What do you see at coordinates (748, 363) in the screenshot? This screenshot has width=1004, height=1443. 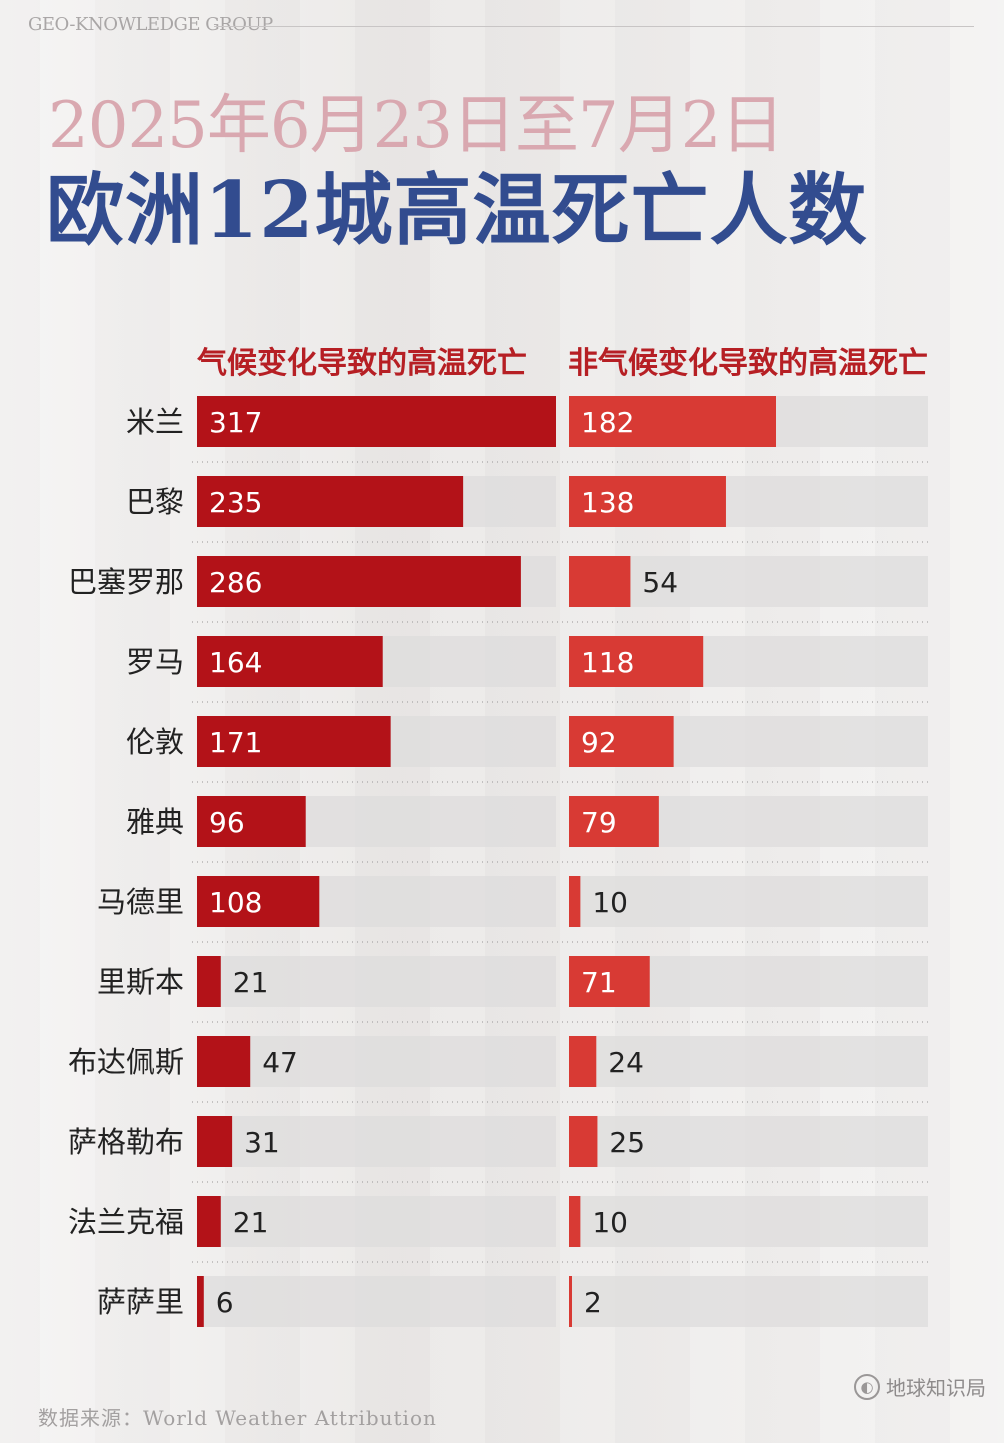 I see `series-header-non-climate: 非气候变化导致的高温死亡` at bounding box center [748, 363].